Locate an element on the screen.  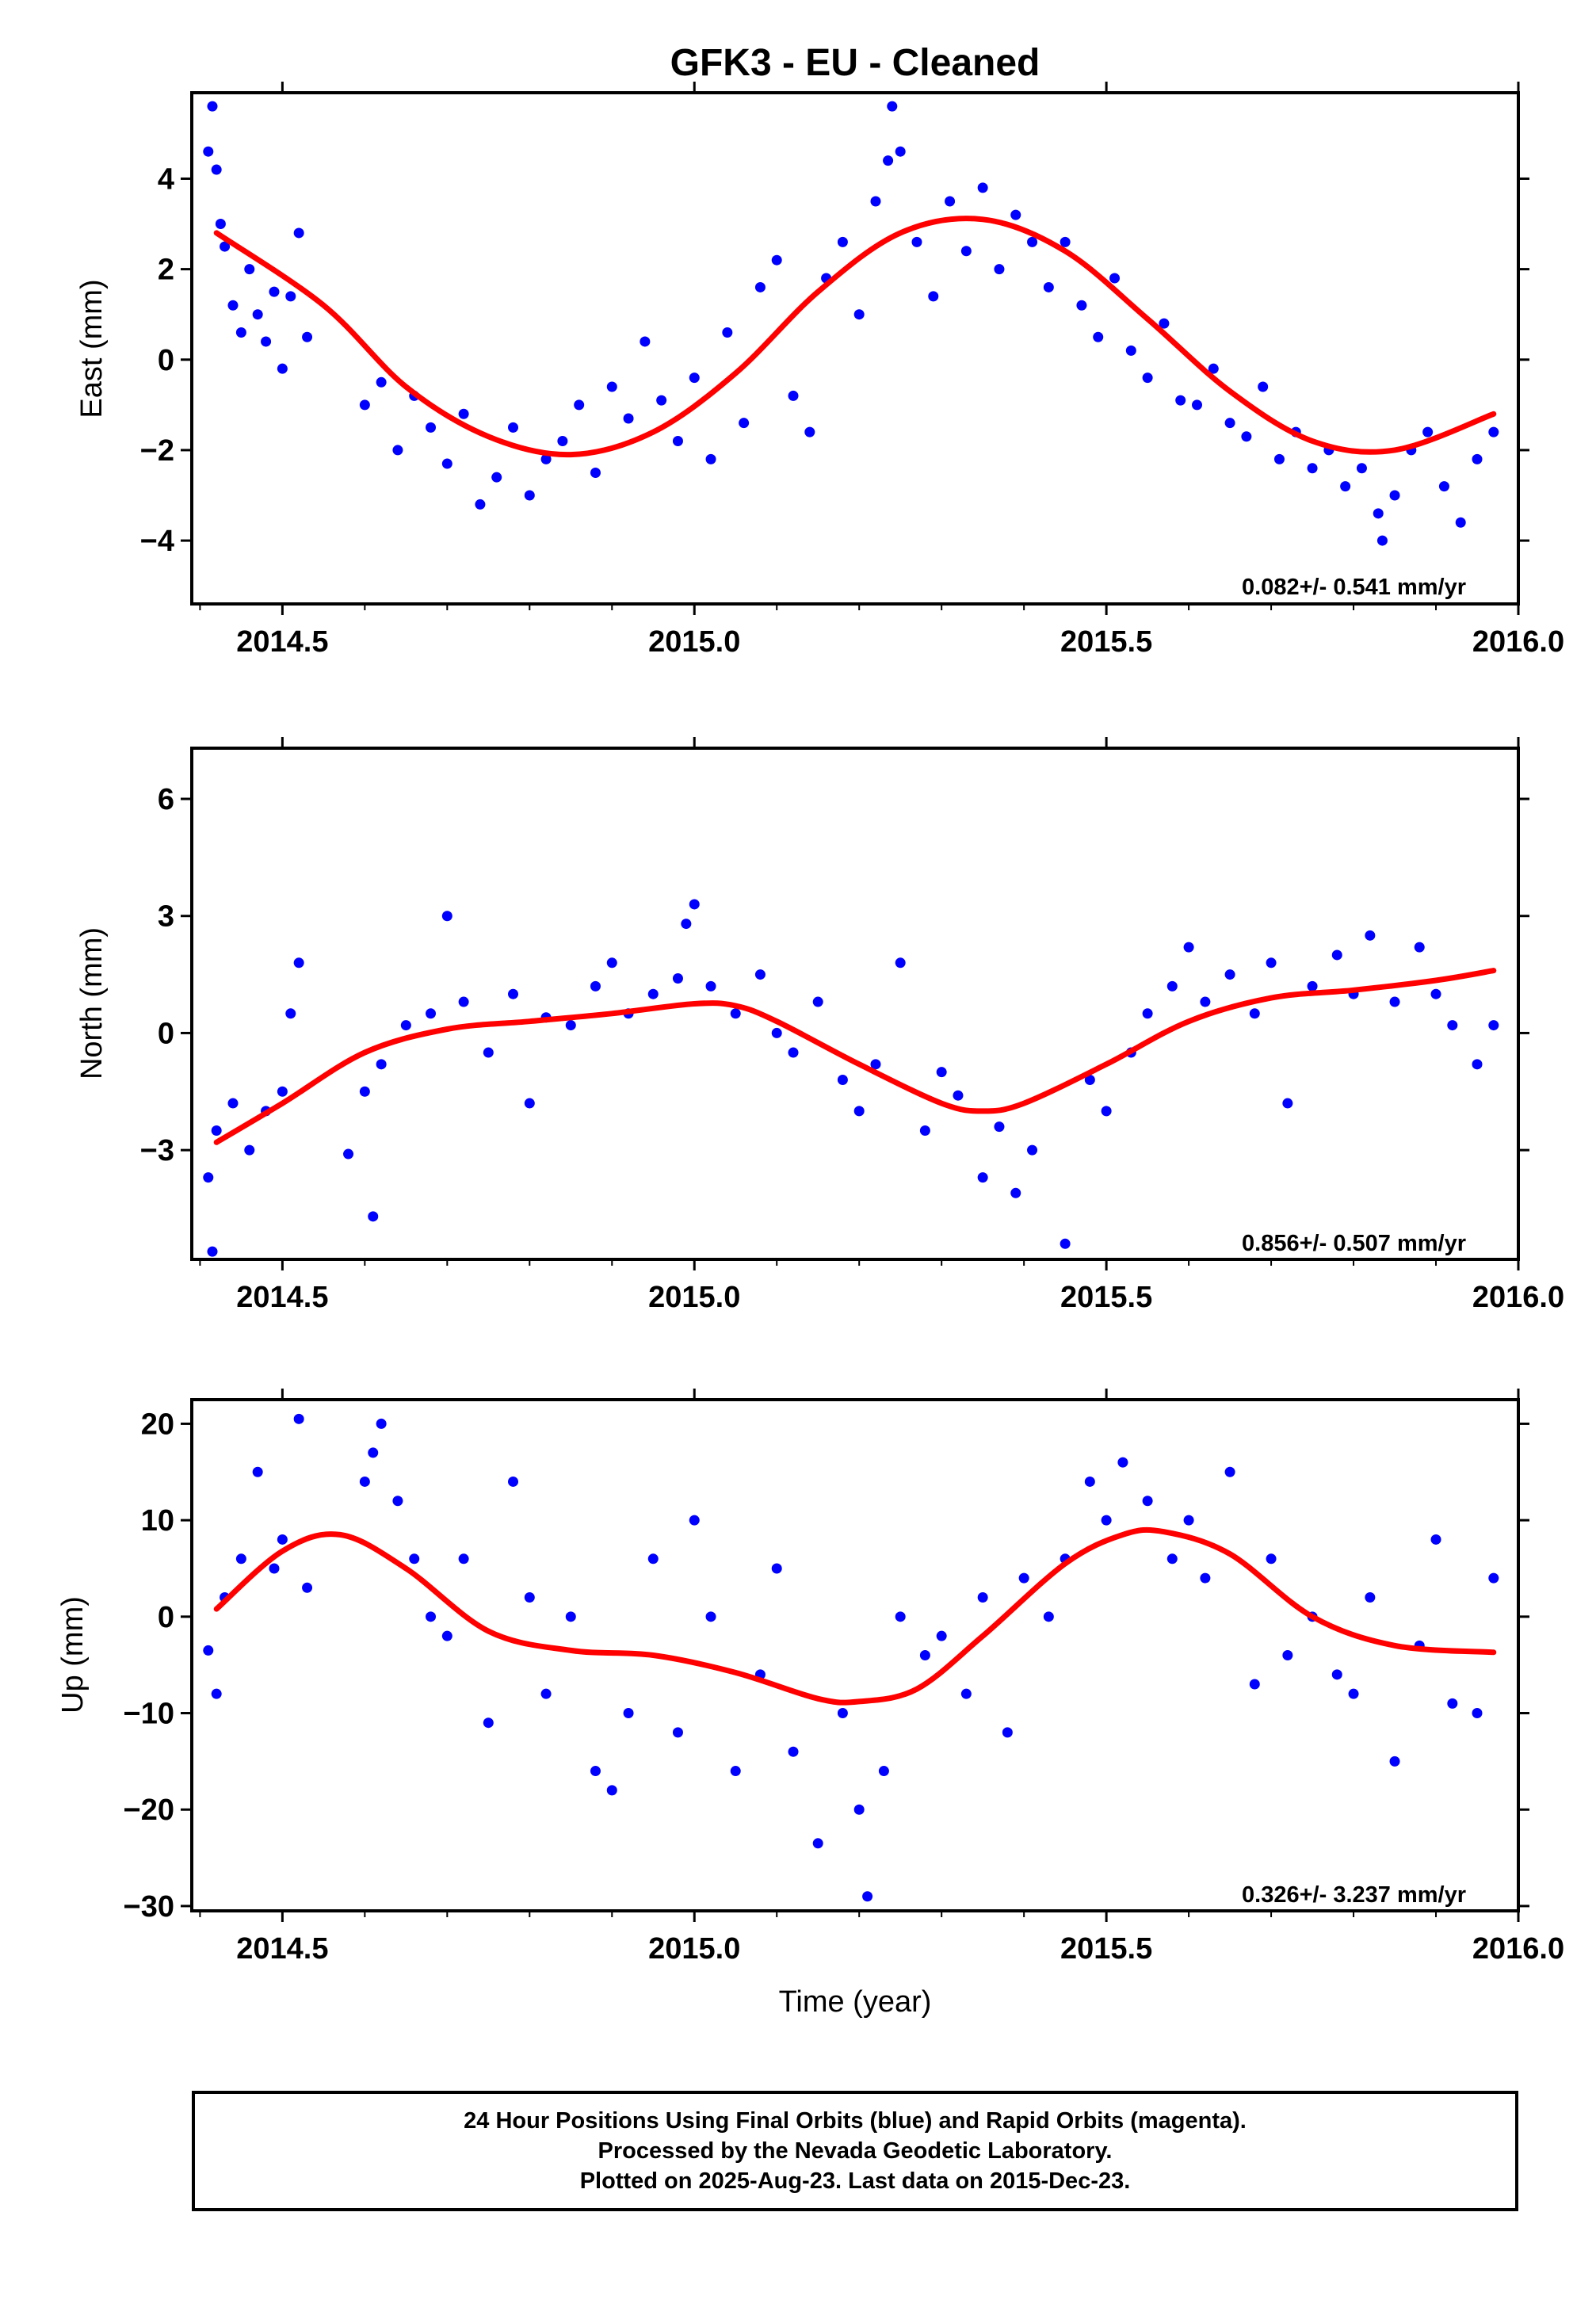
y-axis-label: Up (mm) is located at coordinates (73, 1655).